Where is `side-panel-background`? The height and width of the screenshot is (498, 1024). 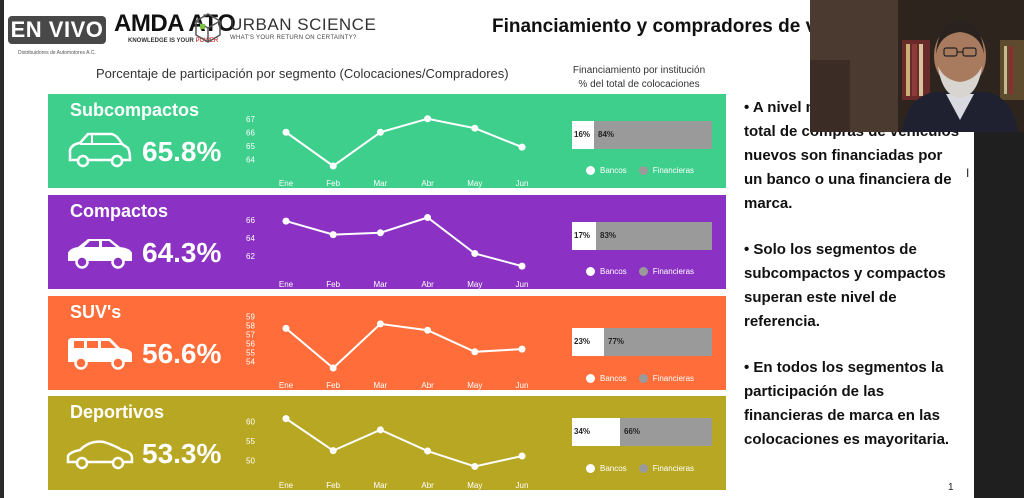
side-panel-background is located at coordinates (999, 315).